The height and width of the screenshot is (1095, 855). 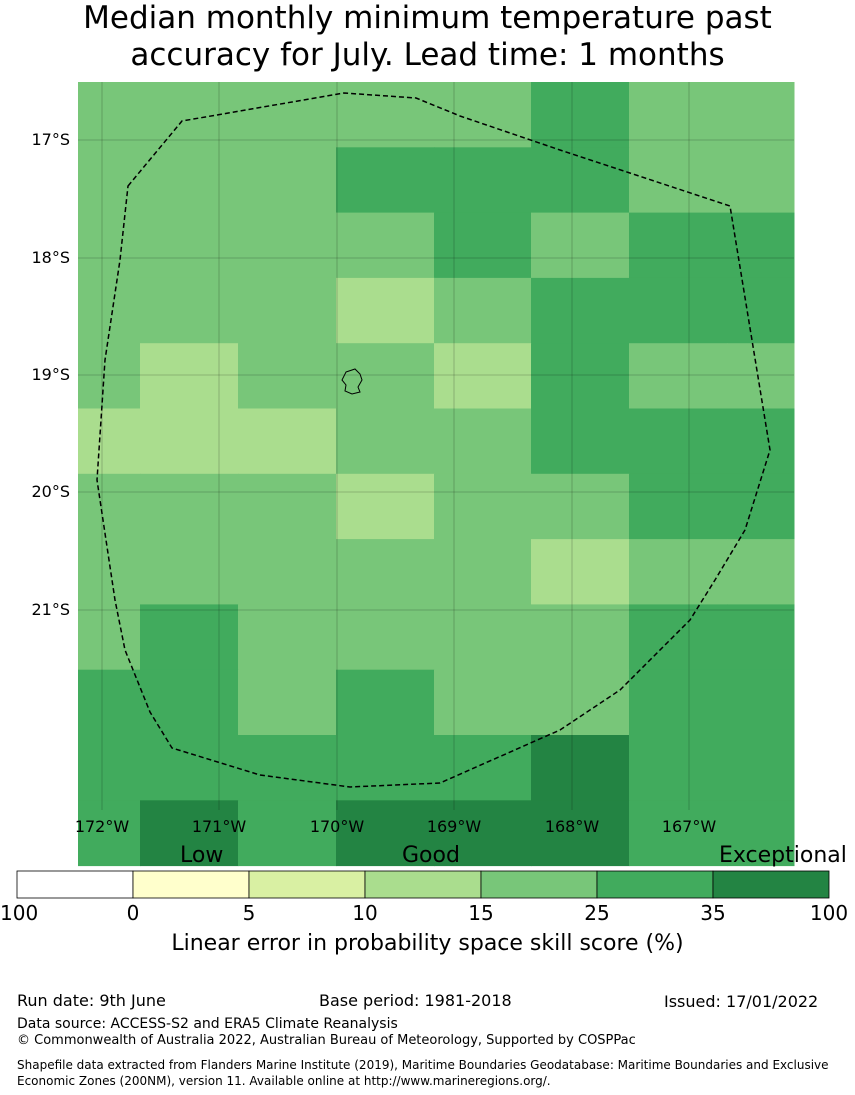 I want to click on lon-label: 171°W, so click(x=219, y=826).